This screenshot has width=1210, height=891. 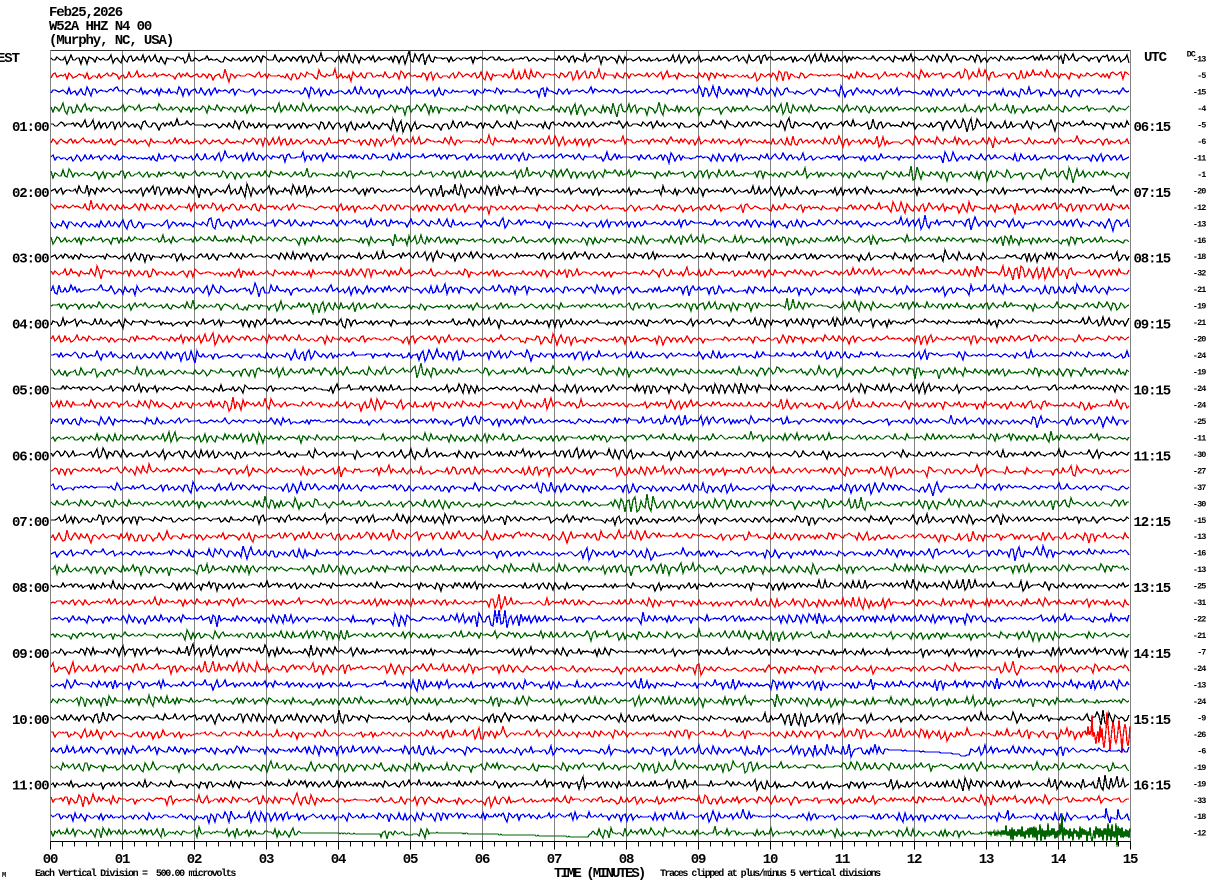 I want to click on svg-text: 11:15, so click(x=1152, y=457).